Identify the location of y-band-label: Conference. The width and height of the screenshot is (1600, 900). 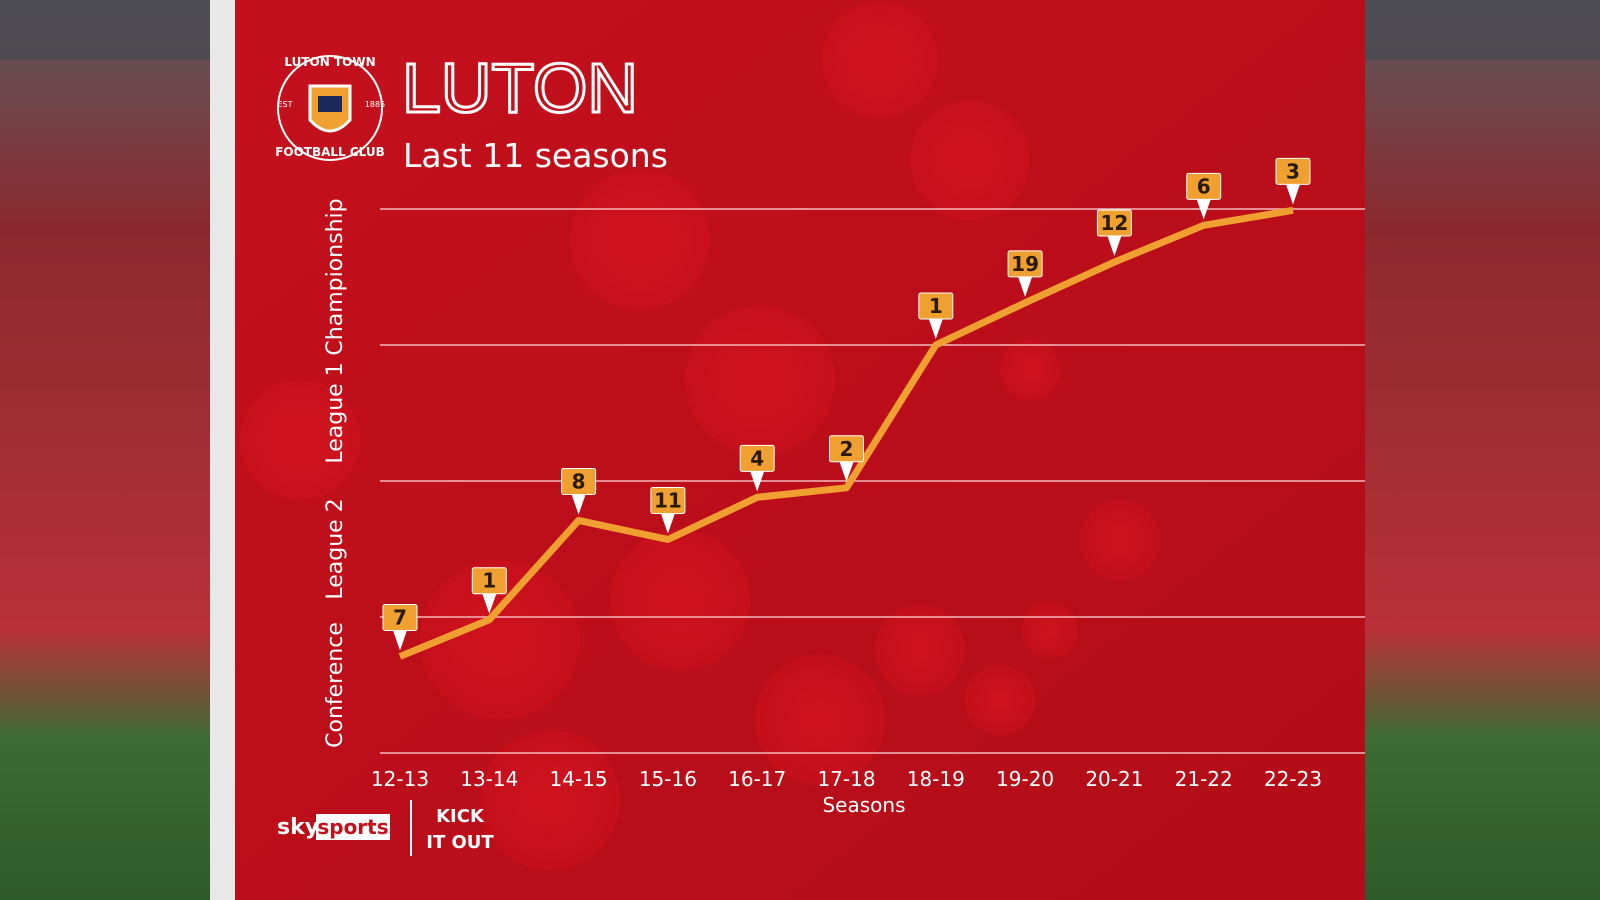
(335, 685).